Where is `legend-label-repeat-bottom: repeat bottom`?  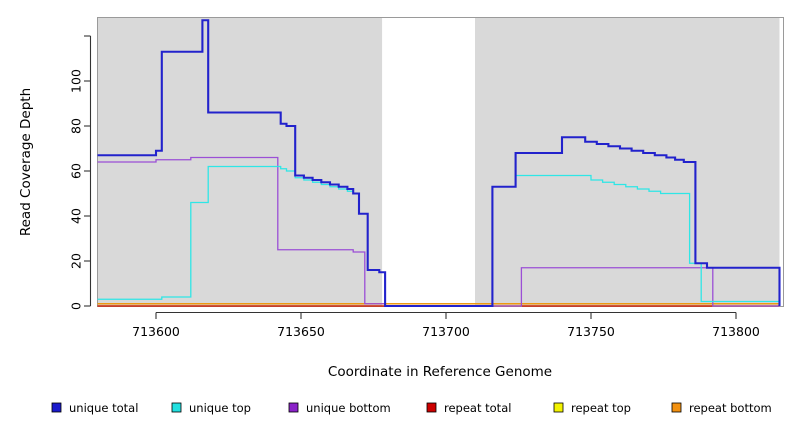
legend-label-repeat-bottom: repeat bottom is located at coordinates (730, 408).